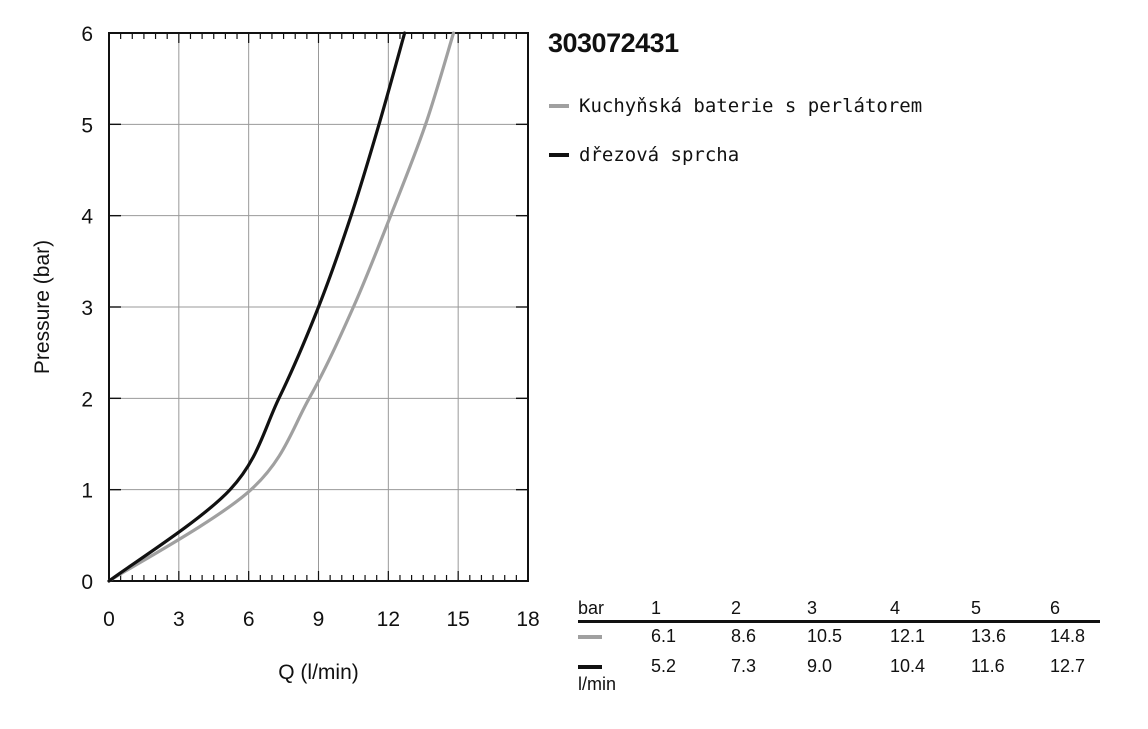 The image size is (1148, 729). What do you see at coordinates (388, 619) in the screenshot?
I see `x-tick-label: 12` at bounding box center [388, 619].